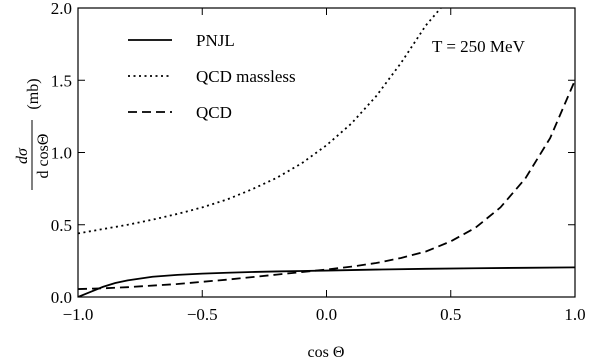 This screenshot has height=364, width=589. I want to click on y-tick-label: 1.5, so click(61, 80).